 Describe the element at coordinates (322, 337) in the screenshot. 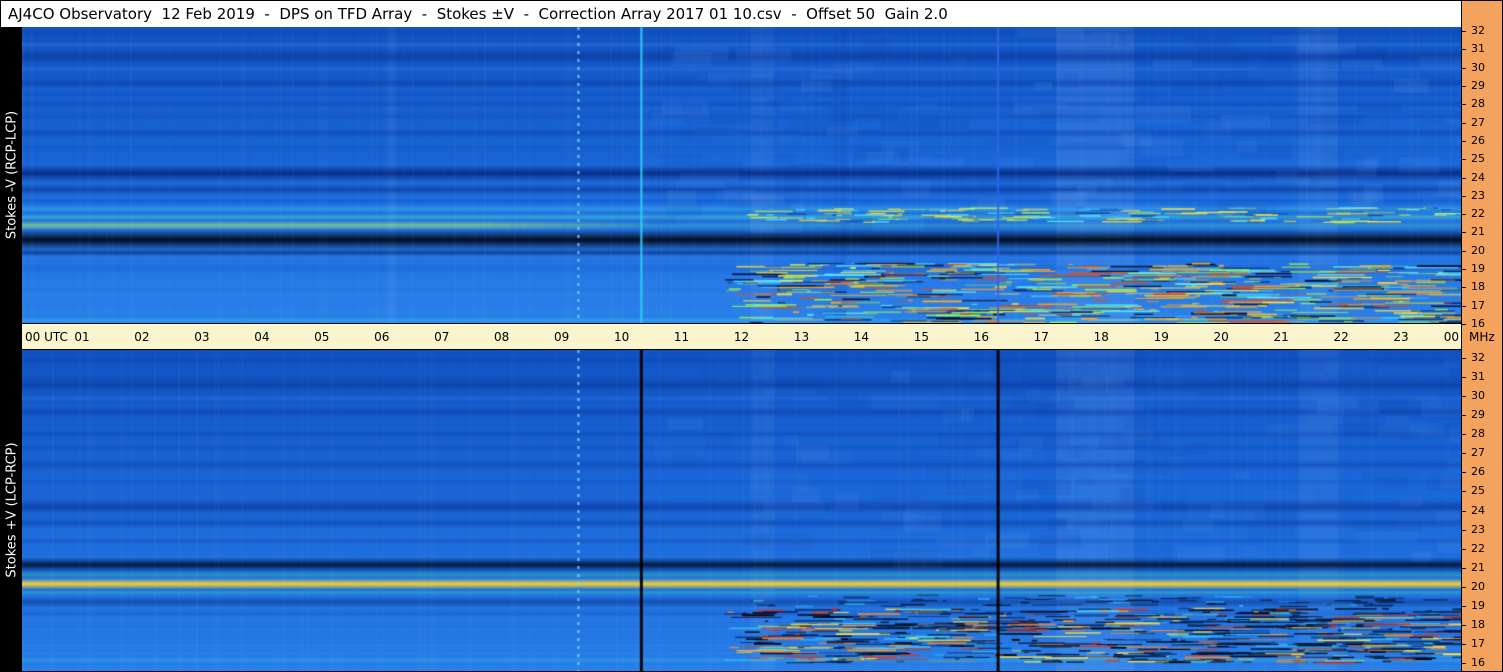

I see `time-tick-label: 05` at that location.